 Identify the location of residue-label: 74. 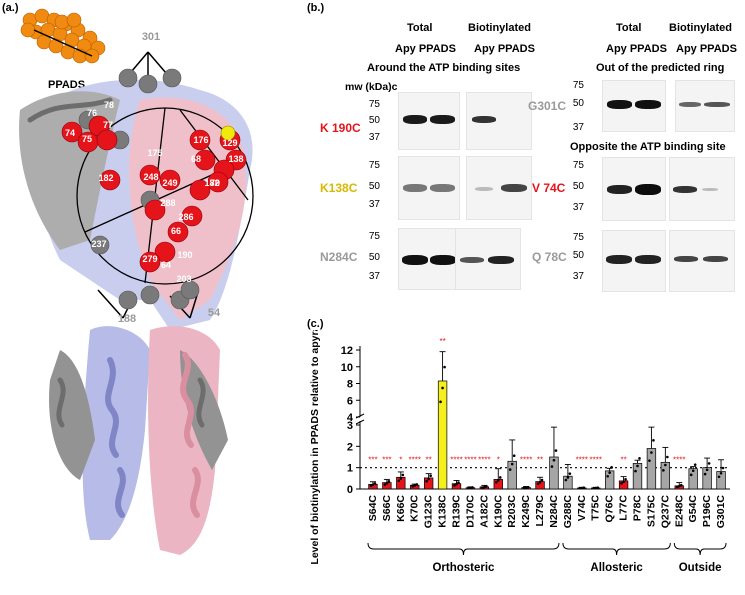
(70, 133).